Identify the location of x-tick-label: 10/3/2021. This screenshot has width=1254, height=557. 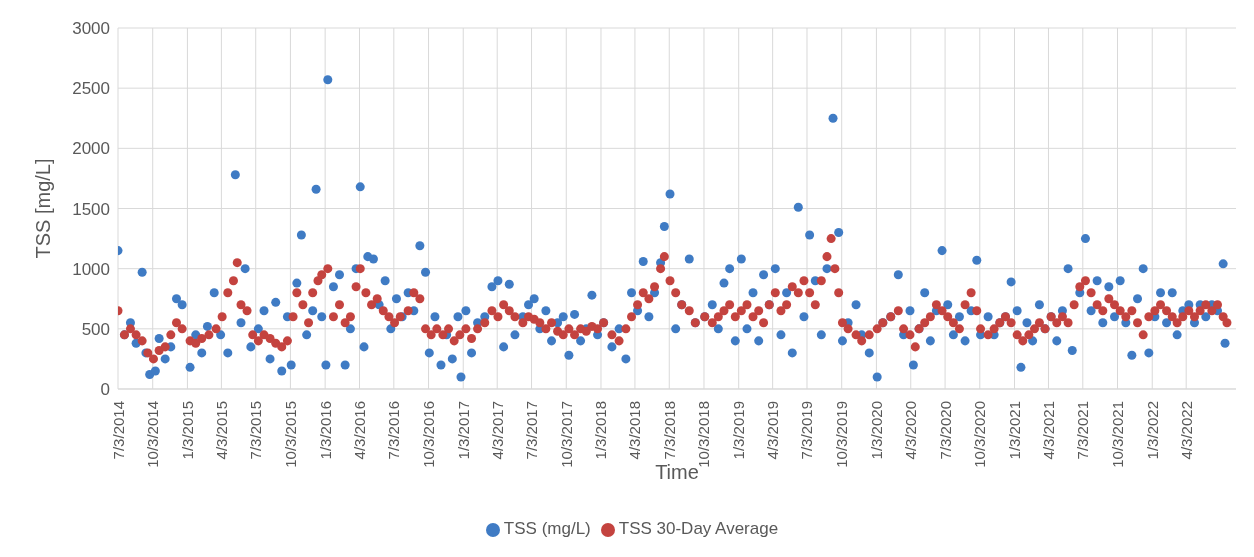
(1118, 434).